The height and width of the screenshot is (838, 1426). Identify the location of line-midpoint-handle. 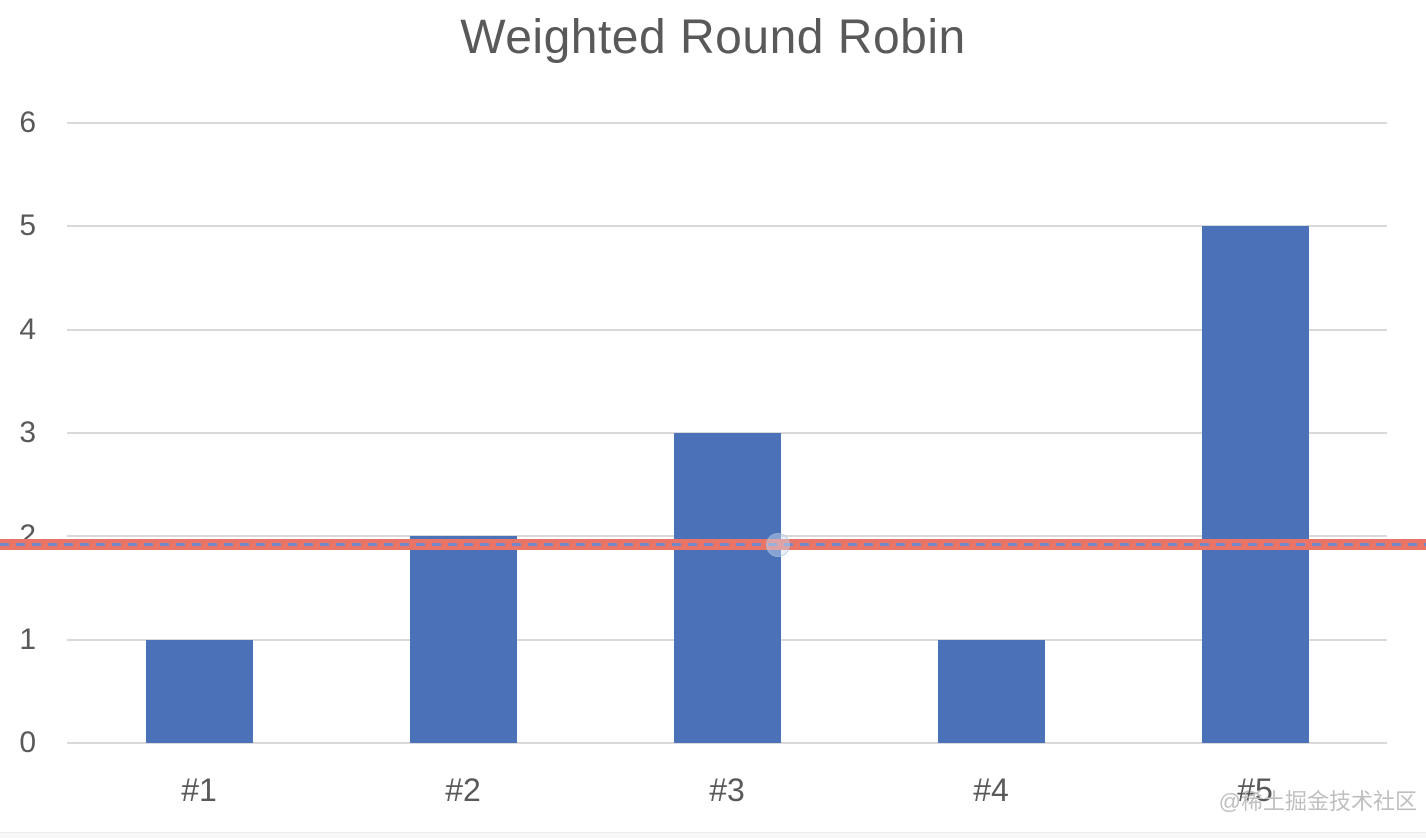
(778, 545).